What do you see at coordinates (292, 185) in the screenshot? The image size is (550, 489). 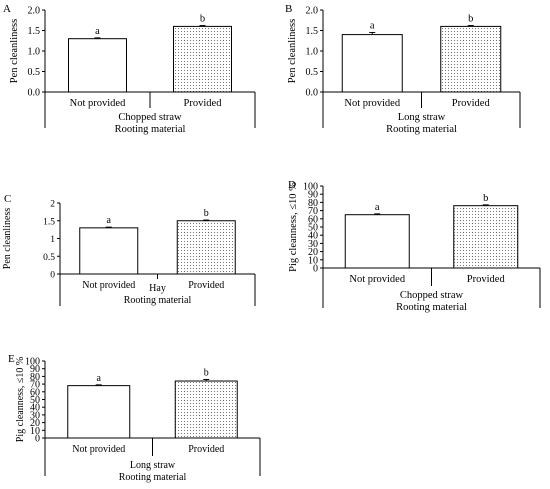 I see `panel-label: D` at bounding box center [292, 185].